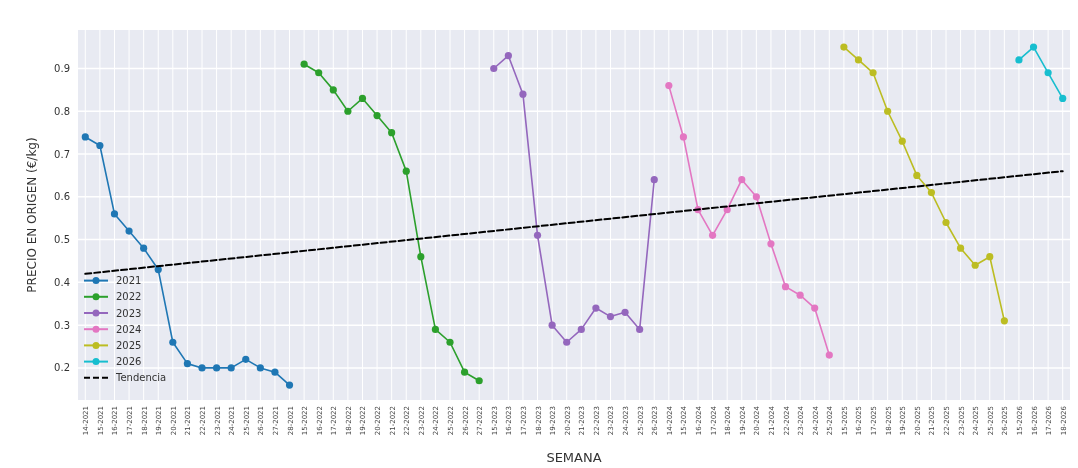 This screenshot has height=468, width=1078. I want to click on y-tick-label: 0.2, so click(62, 368).